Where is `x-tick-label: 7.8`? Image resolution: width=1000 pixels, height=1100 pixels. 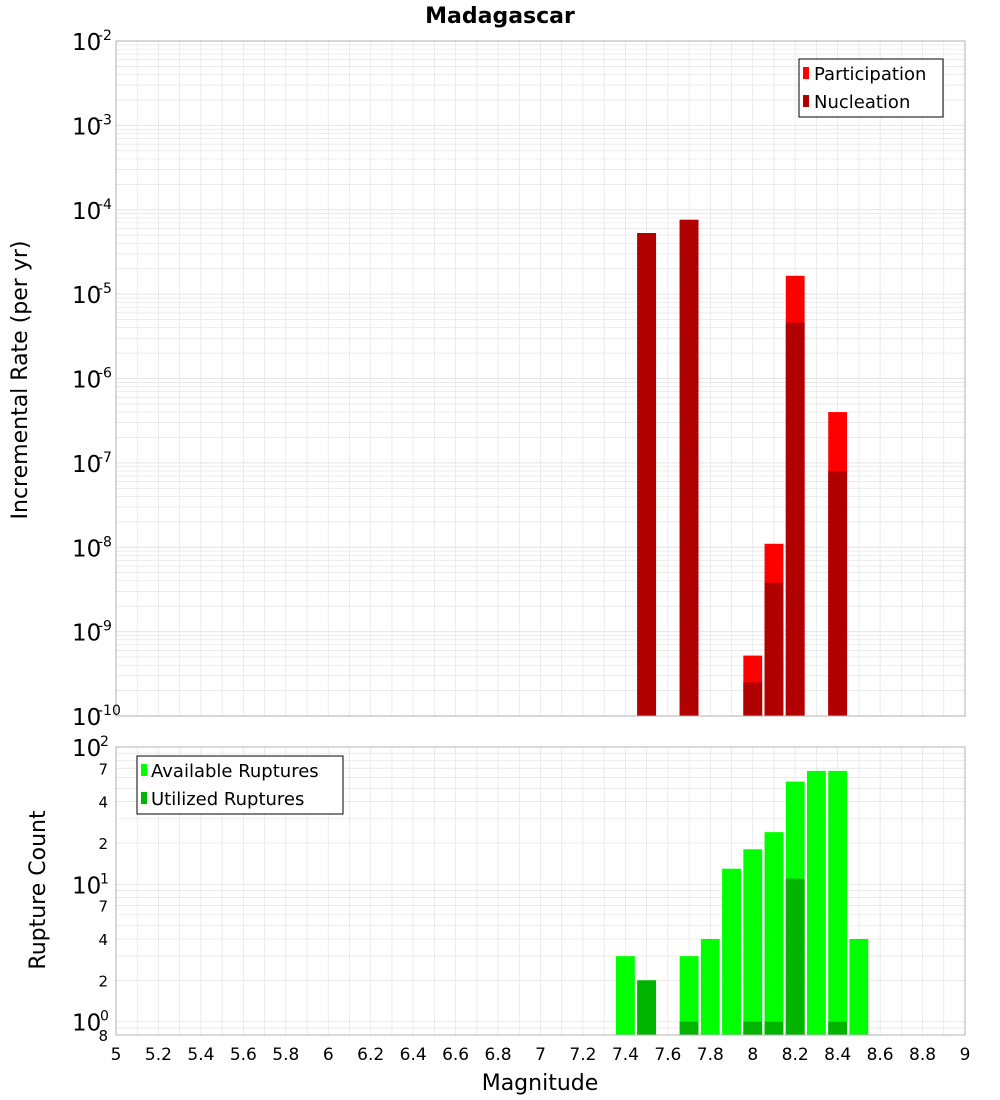 x-tick-label: 7.8 is located at coordinates (710, 1055).